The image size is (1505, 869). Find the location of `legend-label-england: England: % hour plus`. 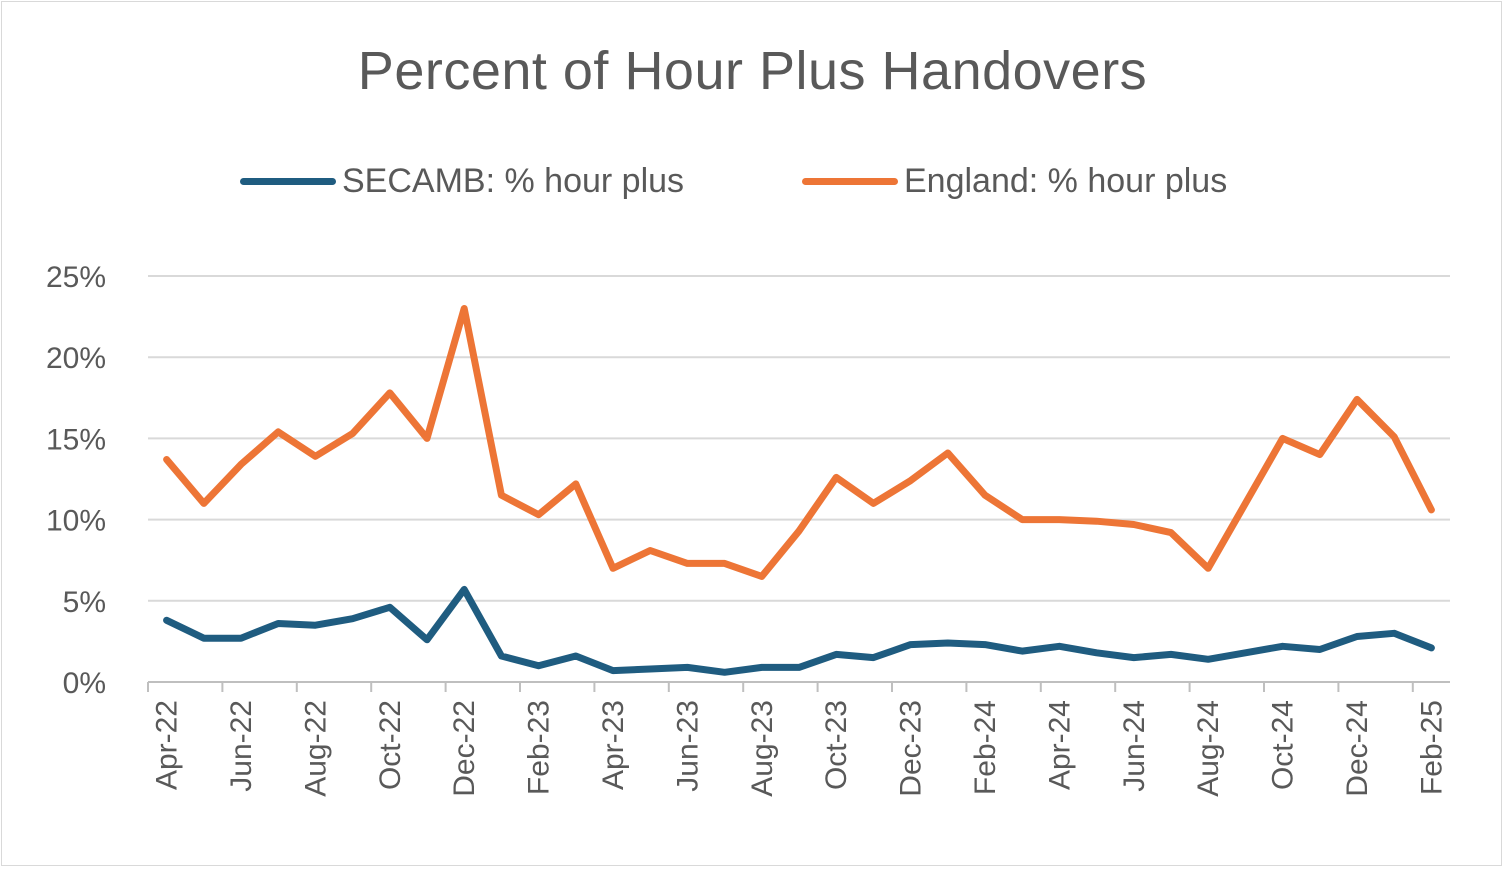

legend-label-england: England: % hour plus is located at coordinates (1066, 181).